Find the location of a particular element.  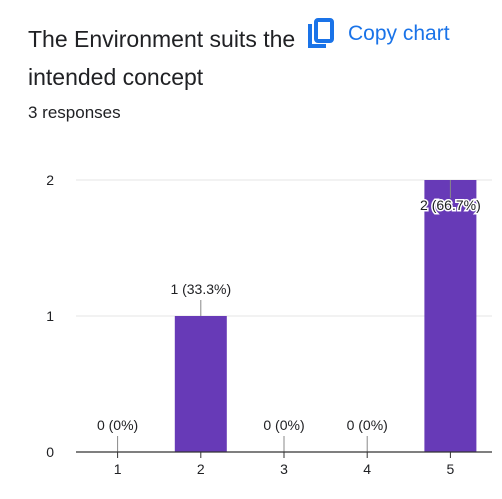

x-tick-label: 2 is located at coordinates (201, 469).